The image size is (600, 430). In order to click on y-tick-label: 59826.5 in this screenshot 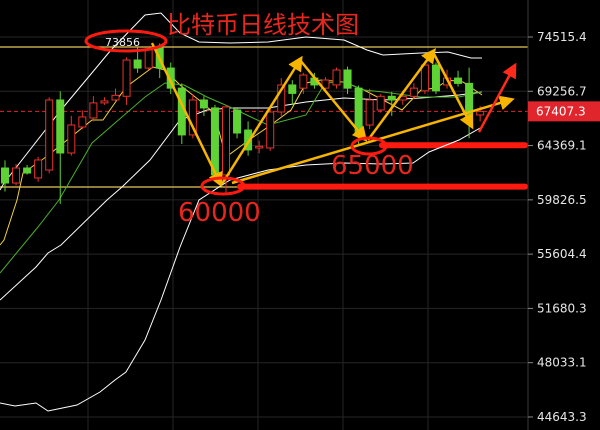, I will do `click(562, 200)`.